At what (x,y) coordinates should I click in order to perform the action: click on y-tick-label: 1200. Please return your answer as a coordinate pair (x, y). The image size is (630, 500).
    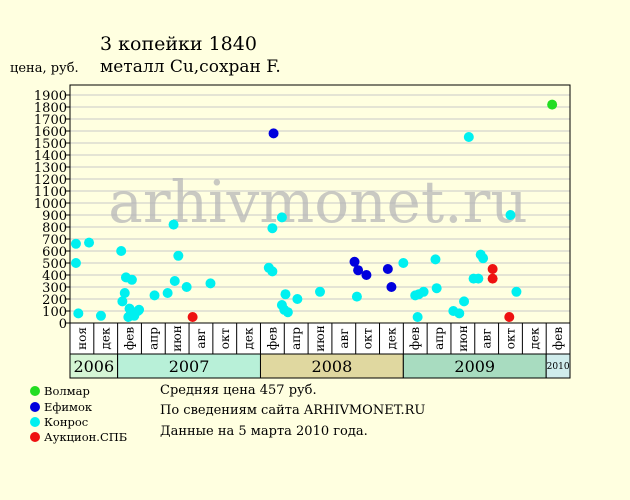
    Looking at the image, I should click on (50, 180).